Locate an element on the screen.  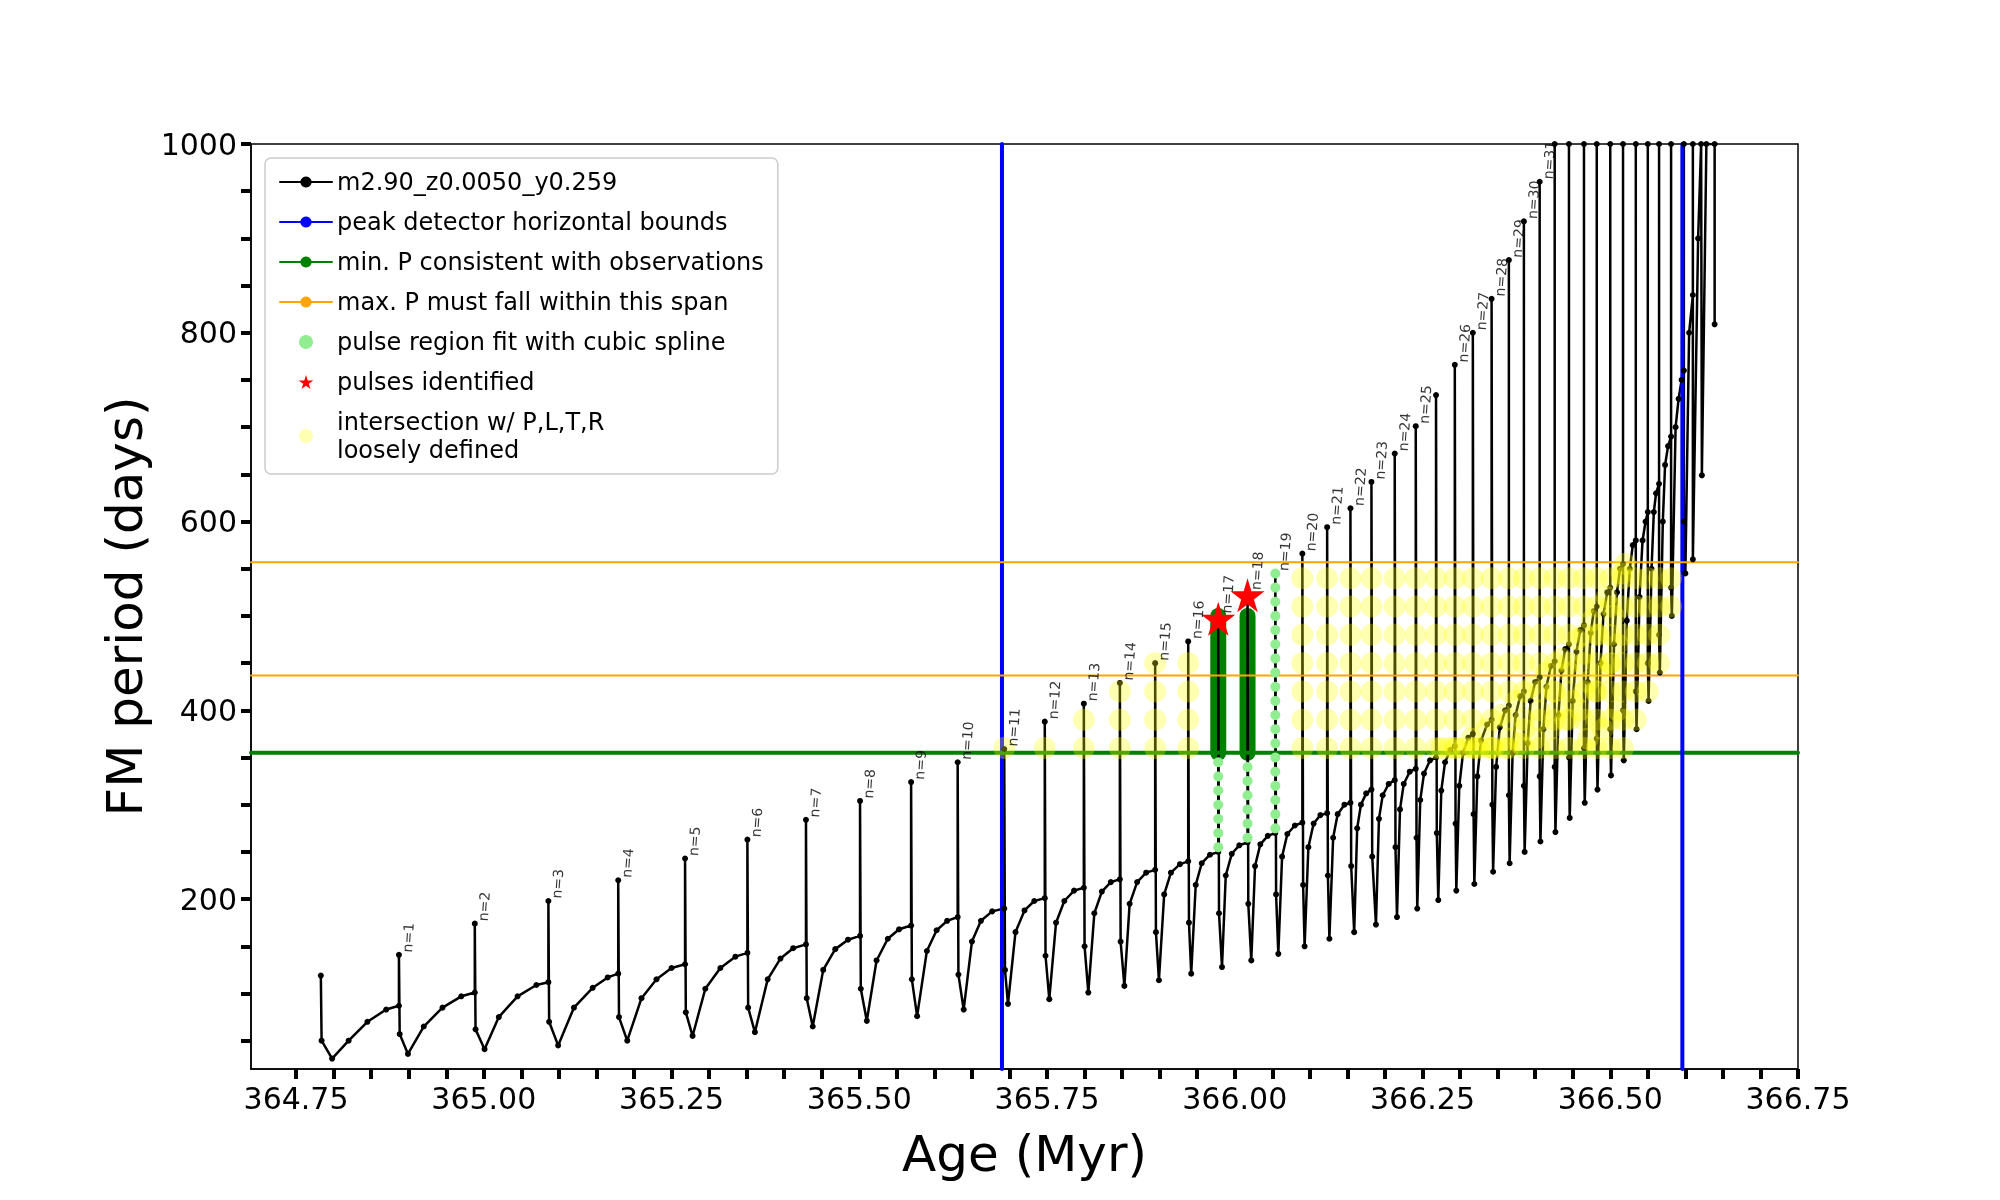
y-tick-label: 600 is located at coordinates (208, 522).